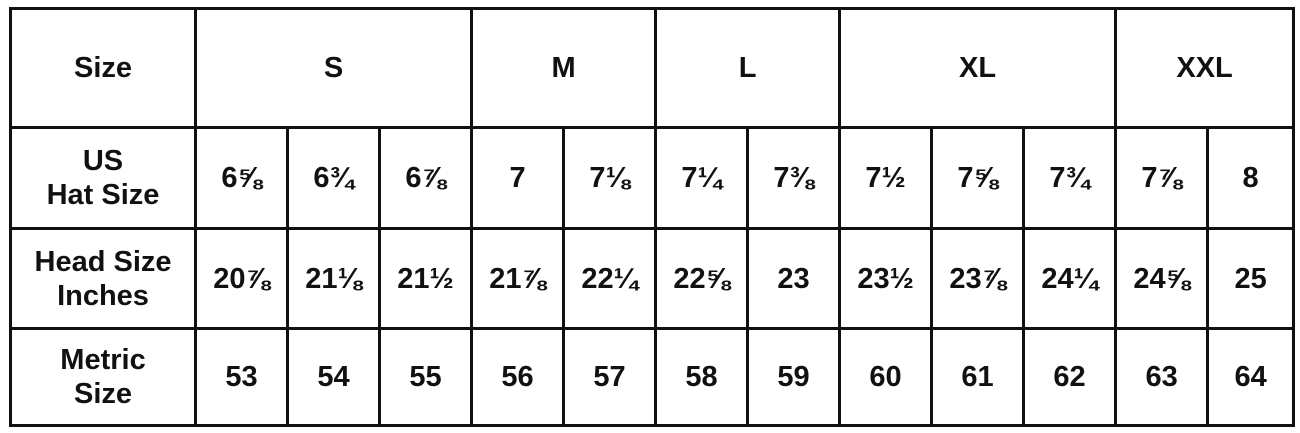  What do you see at coordinates (241, 278) in the screenshot?
I see `table-cell: 20⅞` at bounding box center [241, 278].